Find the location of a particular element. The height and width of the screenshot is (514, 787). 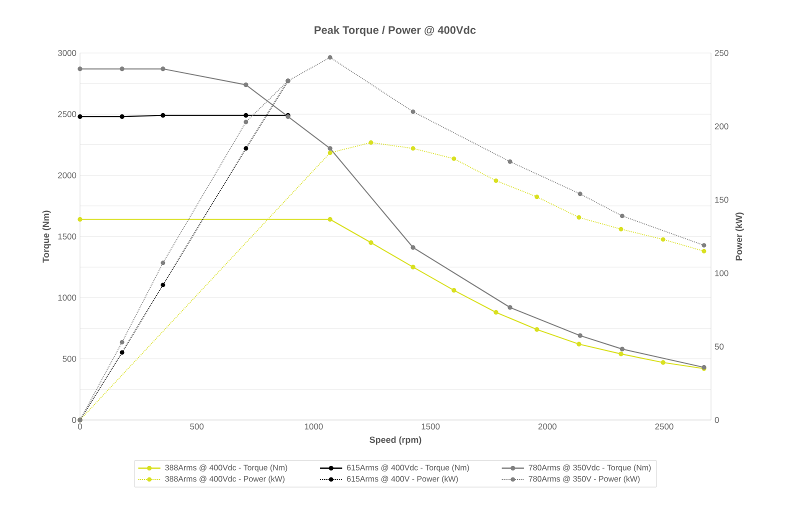

y2-tick-label: 250 is located at coordinates (721, 53).